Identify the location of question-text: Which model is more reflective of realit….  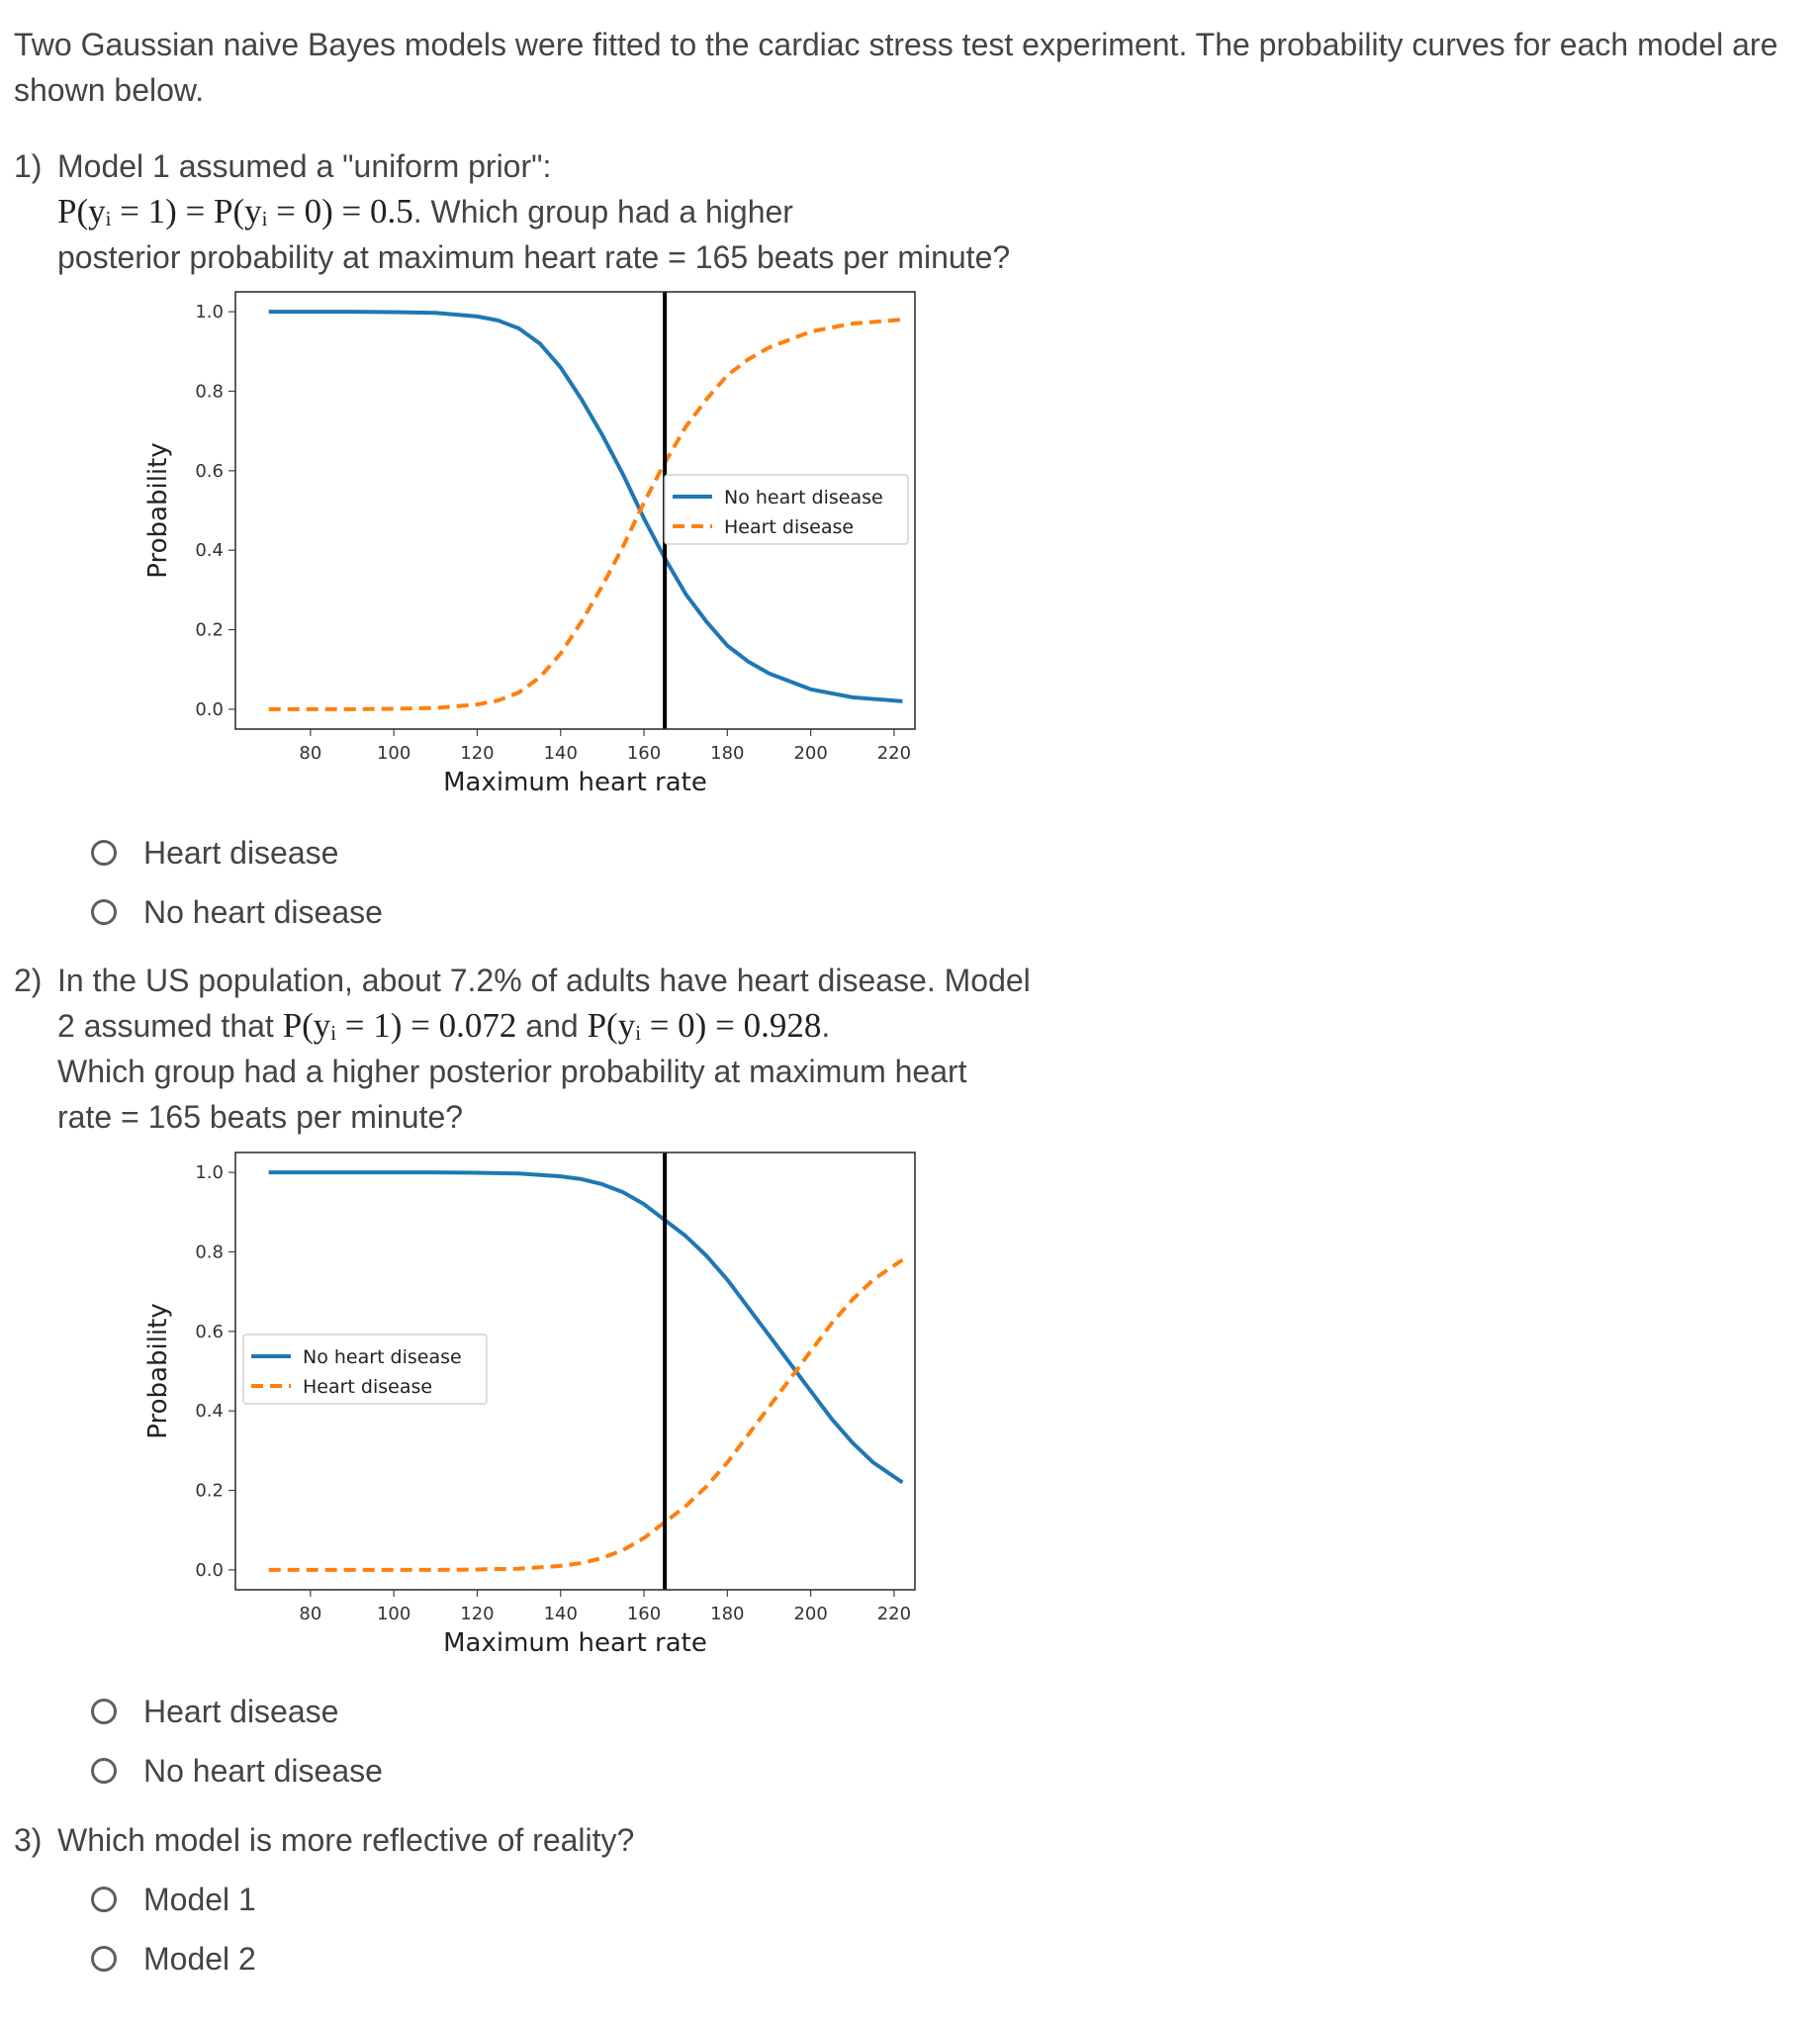
(346, 1840).